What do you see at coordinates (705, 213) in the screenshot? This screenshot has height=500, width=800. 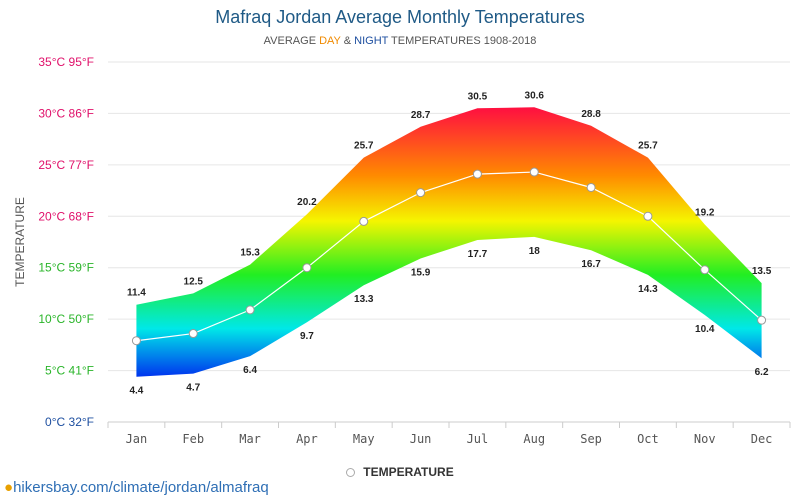 I see `day-value-label: 19.2` at bounding box center [705, 213].